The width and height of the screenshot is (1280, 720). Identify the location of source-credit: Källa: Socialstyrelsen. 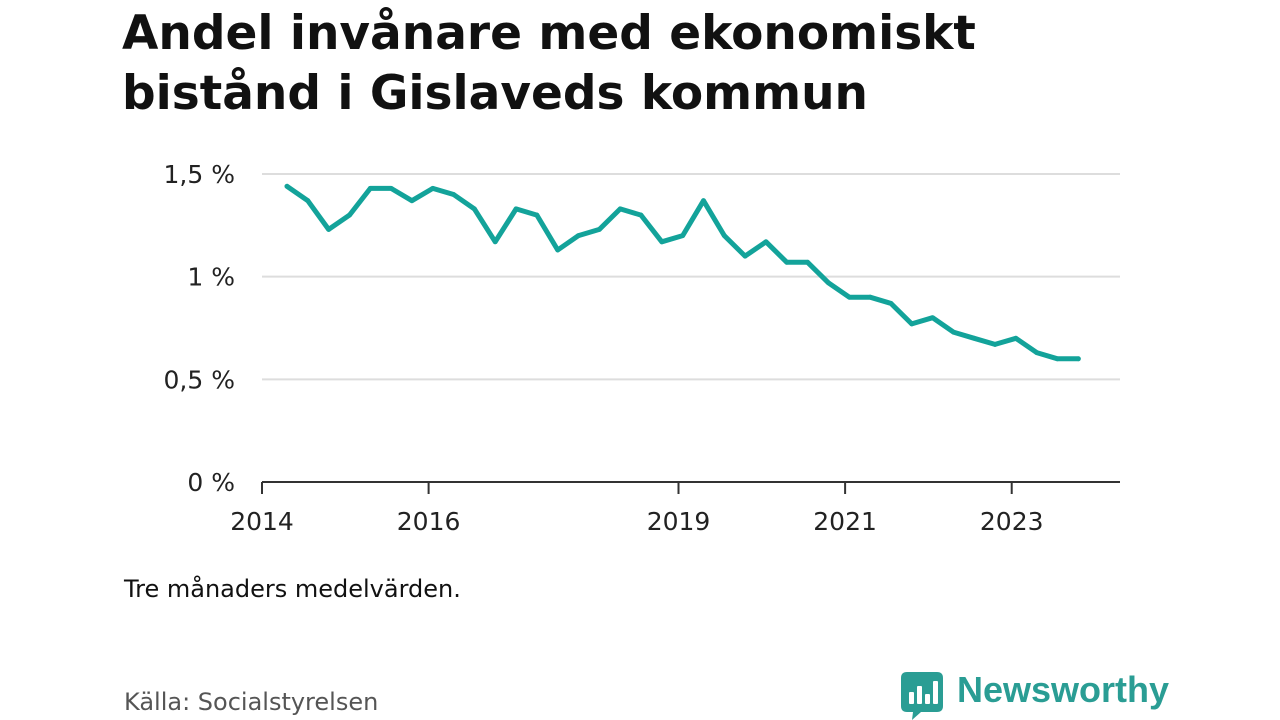
(251, 702).